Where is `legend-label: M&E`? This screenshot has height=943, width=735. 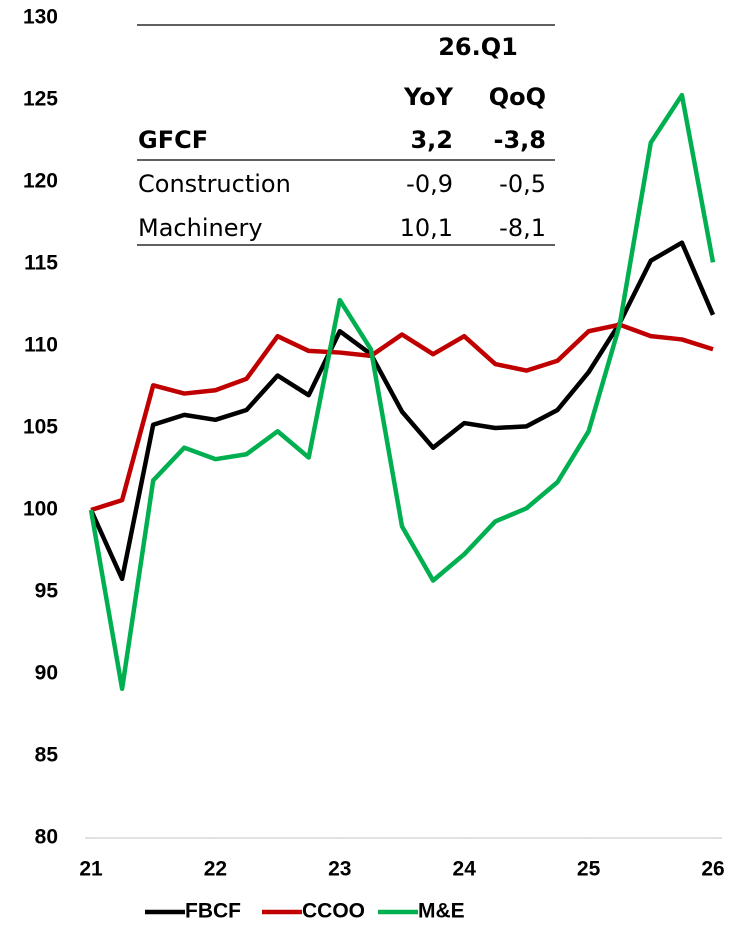
legend-label: M&E is located at coordinates (441, 911).